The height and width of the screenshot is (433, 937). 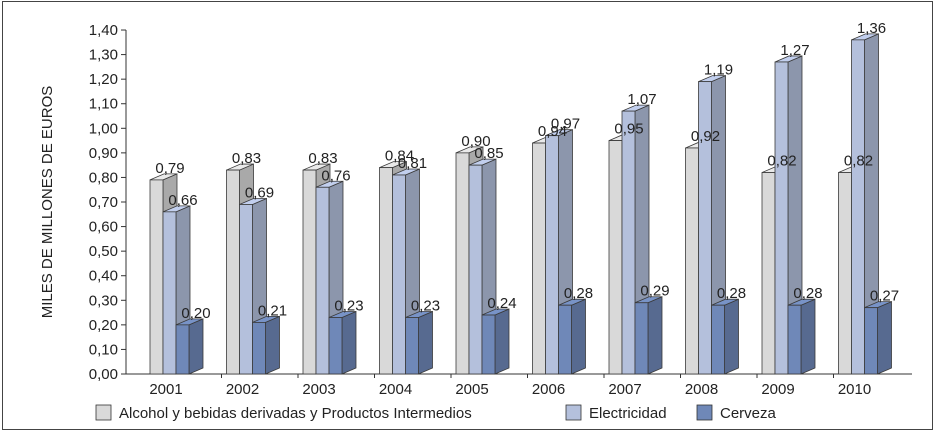 What do you see at coordinates (195, 313) in the screenshot?
I see `data-label: 0,20` at bounding box center [195, 313].